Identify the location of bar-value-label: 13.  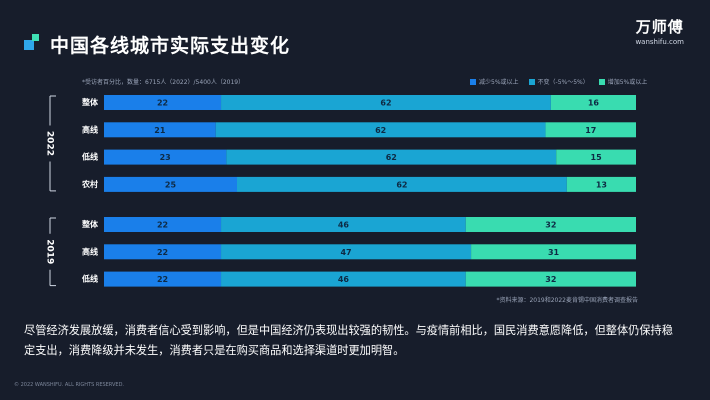
(601, 184).